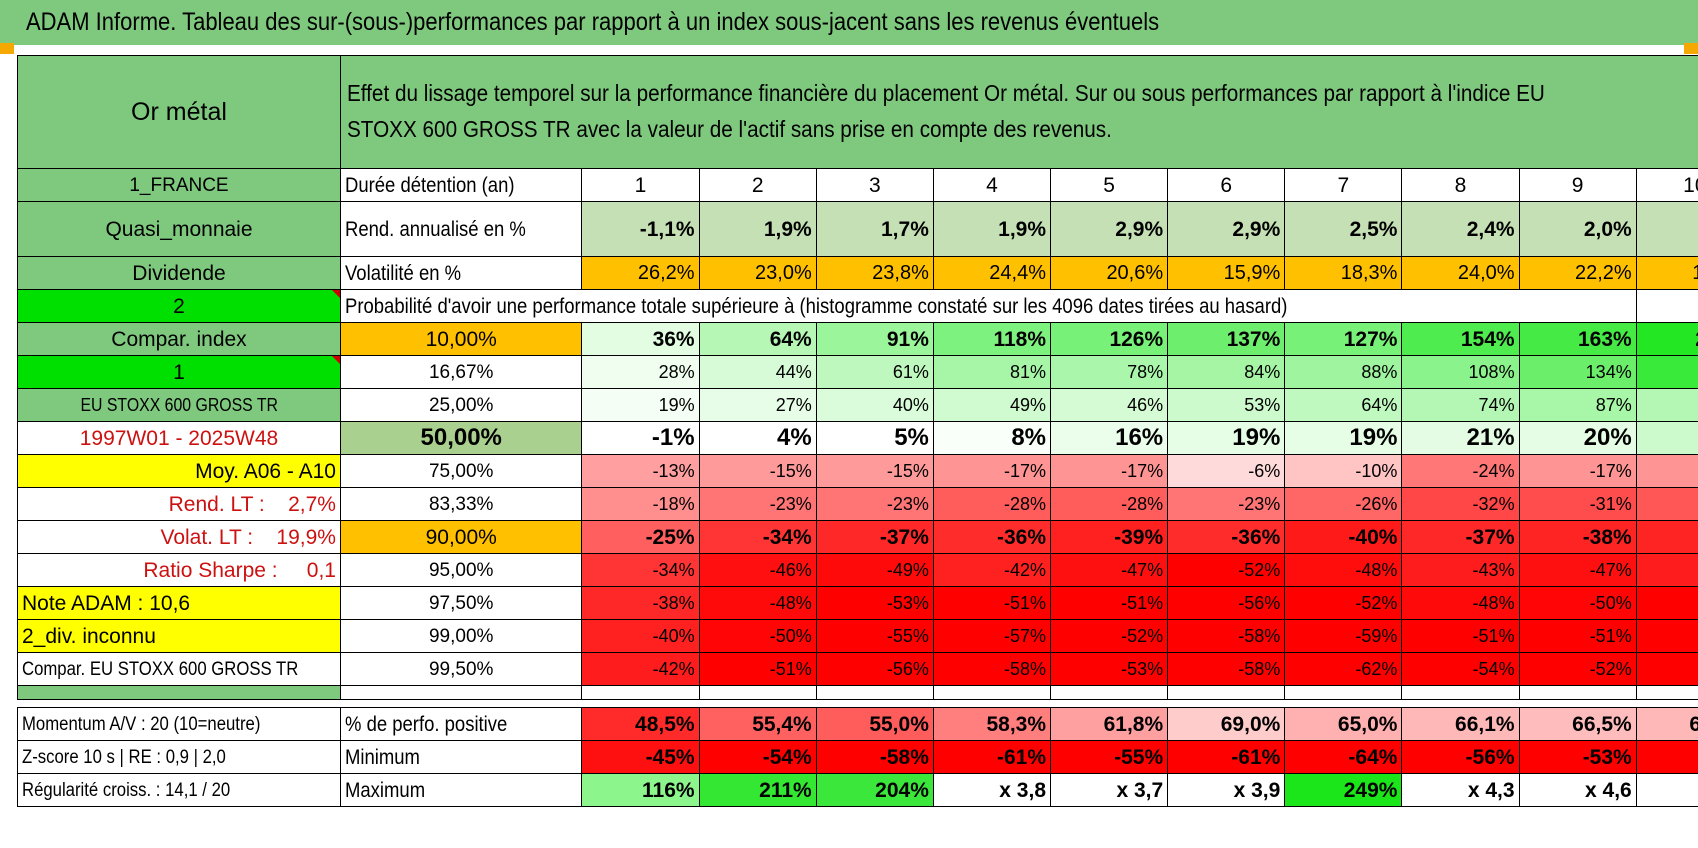  What do you see at coordinates (1460, 757) in the screenshot?
I see `minimum-cell: -56%` at bounding box center [1460, 757].